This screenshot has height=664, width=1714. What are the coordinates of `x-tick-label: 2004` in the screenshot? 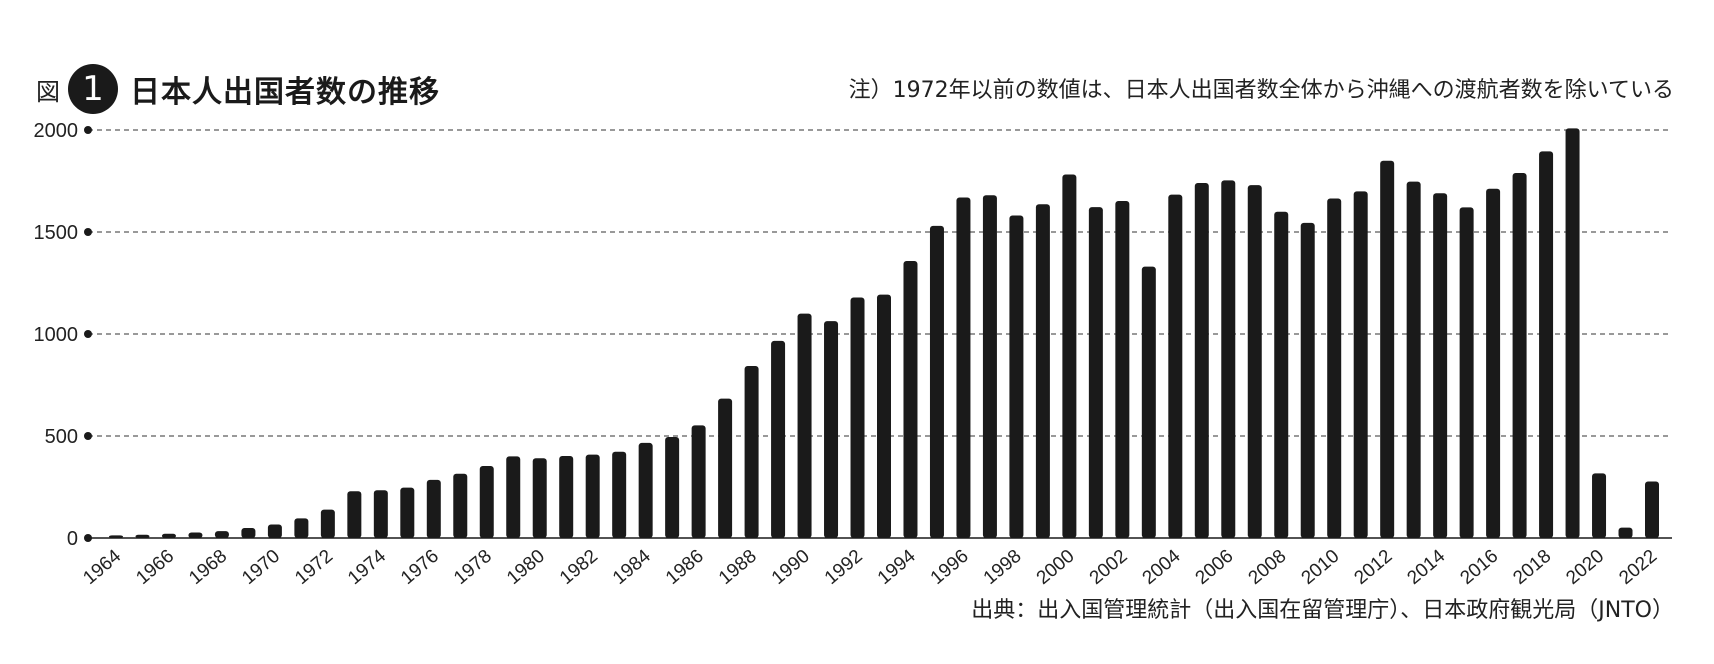 It's located at (1162, 567).